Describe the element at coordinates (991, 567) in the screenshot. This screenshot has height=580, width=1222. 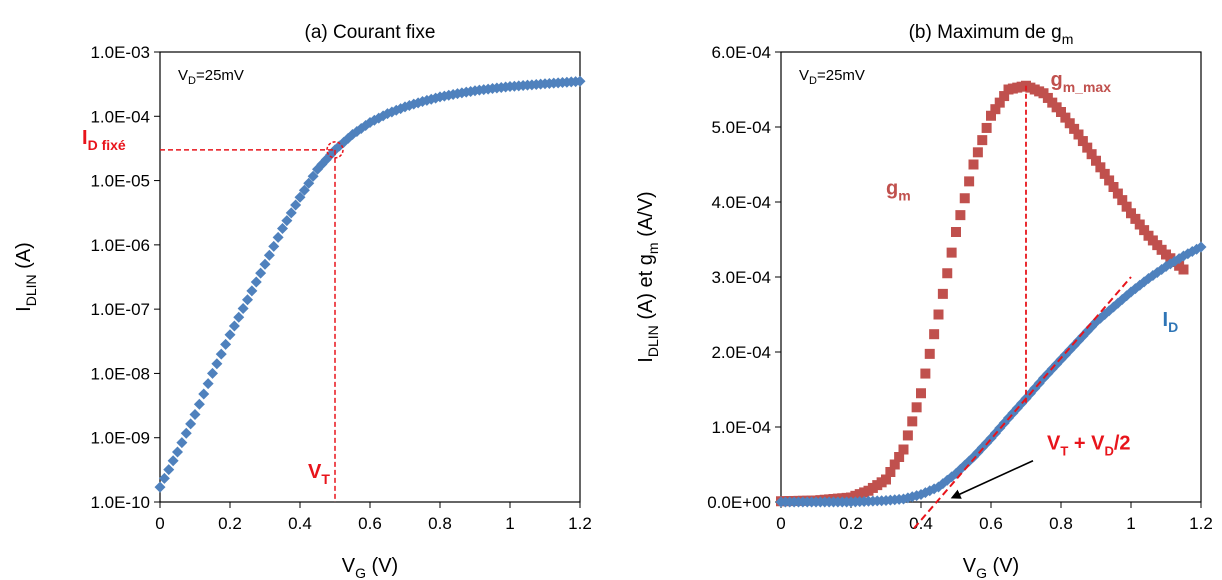
I see `panel-b-x-axis-title: VG (V)` at that location.